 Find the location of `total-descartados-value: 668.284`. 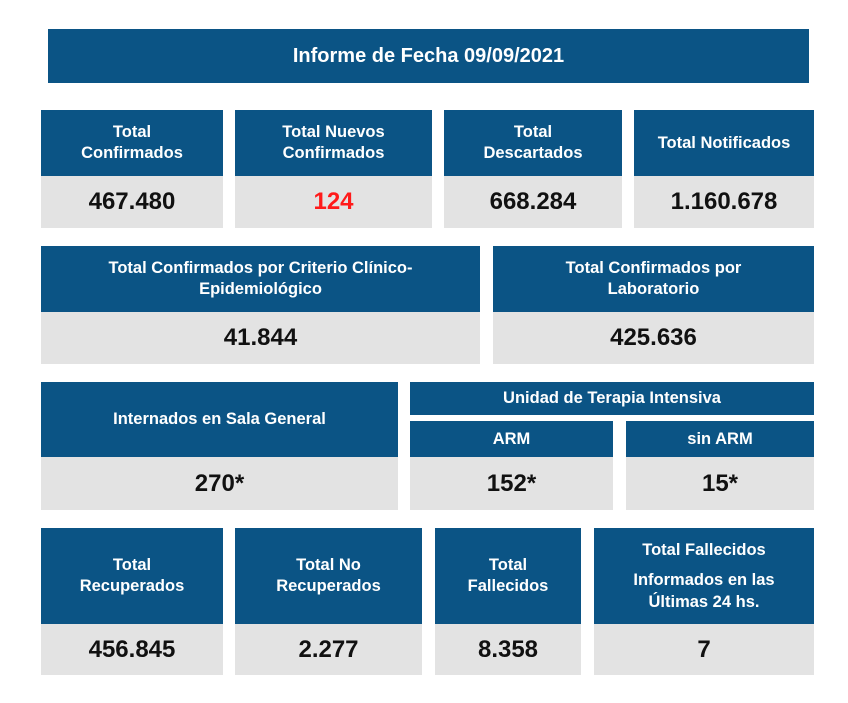

total-descartados-value: 668.284 is located at coordinates (533, 202).